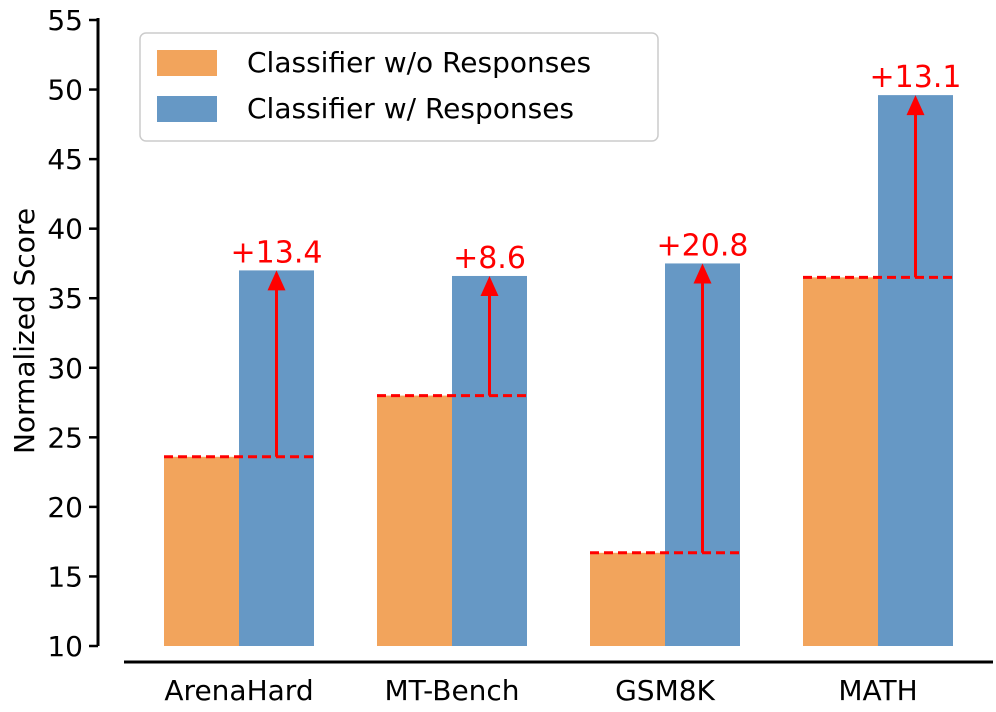  Describe the element at coordinates (877, 690) in the screenshot. I see `x-tick-label: MATH` at that location.